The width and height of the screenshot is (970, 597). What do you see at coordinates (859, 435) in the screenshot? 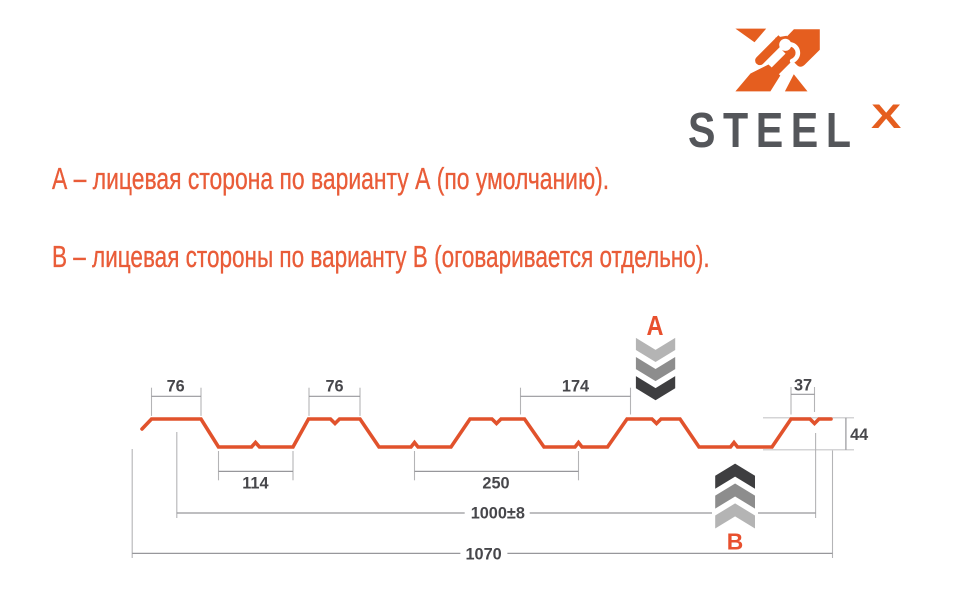
I see `svg-text: 44` at bounding box center [859, 435].